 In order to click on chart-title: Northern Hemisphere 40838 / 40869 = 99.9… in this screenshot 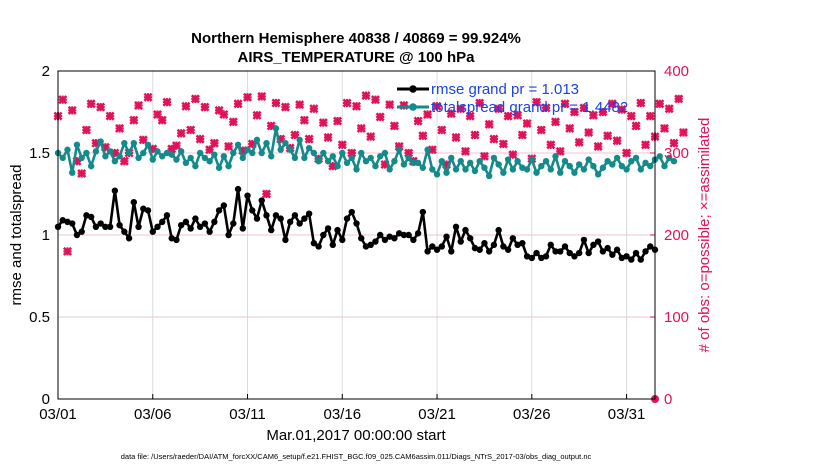, I will do `click(356, 38)`.